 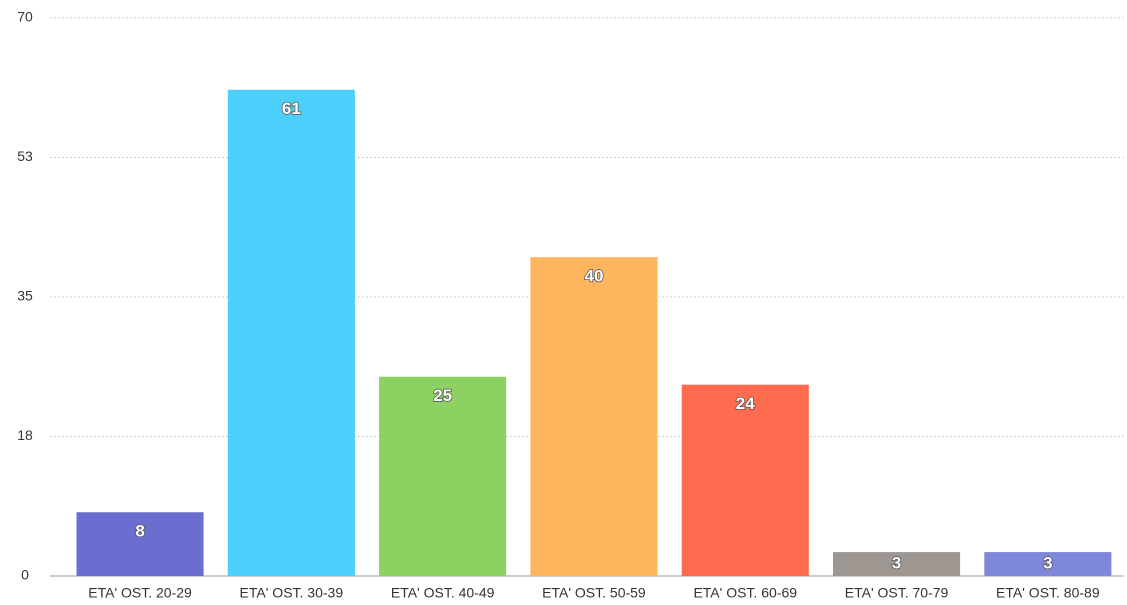 What do you see at coordinates (593, 276) in the screenshot?
I see `data-label: 40` at bounding box center [593, 276].